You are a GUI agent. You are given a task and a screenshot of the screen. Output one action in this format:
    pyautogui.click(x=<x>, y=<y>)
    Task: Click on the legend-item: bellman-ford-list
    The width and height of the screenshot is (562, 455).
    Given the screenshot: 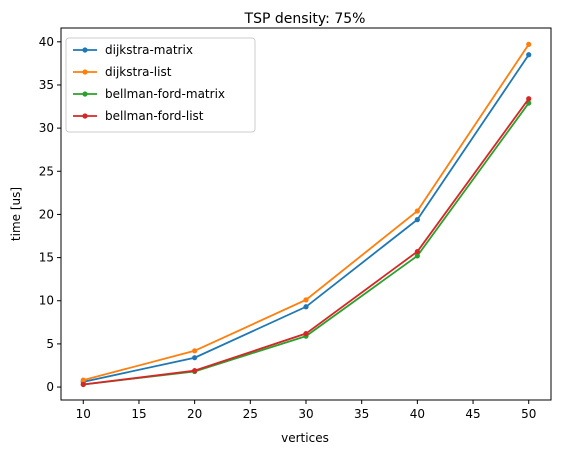 What is the action you would take?
    pyautogui.click(x=138, y=116)
    